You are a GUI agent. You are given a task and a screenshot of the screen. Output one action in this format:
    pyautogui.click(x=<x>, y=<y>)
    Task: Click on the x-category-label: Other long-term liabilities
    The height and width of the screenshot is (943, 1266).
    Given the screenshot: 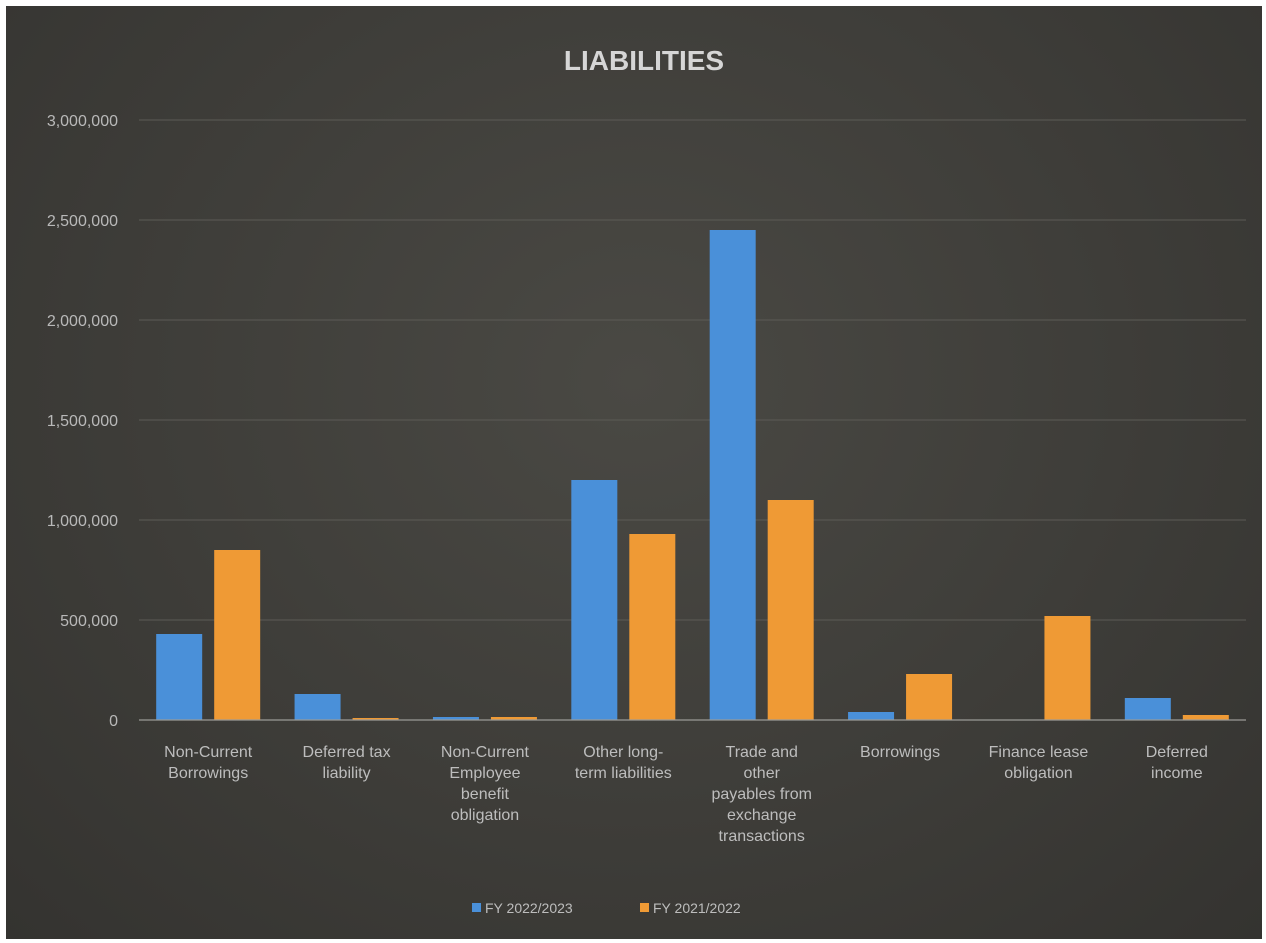 What is the action you would take?
    pyautogui.click(x=623, y=763)
    